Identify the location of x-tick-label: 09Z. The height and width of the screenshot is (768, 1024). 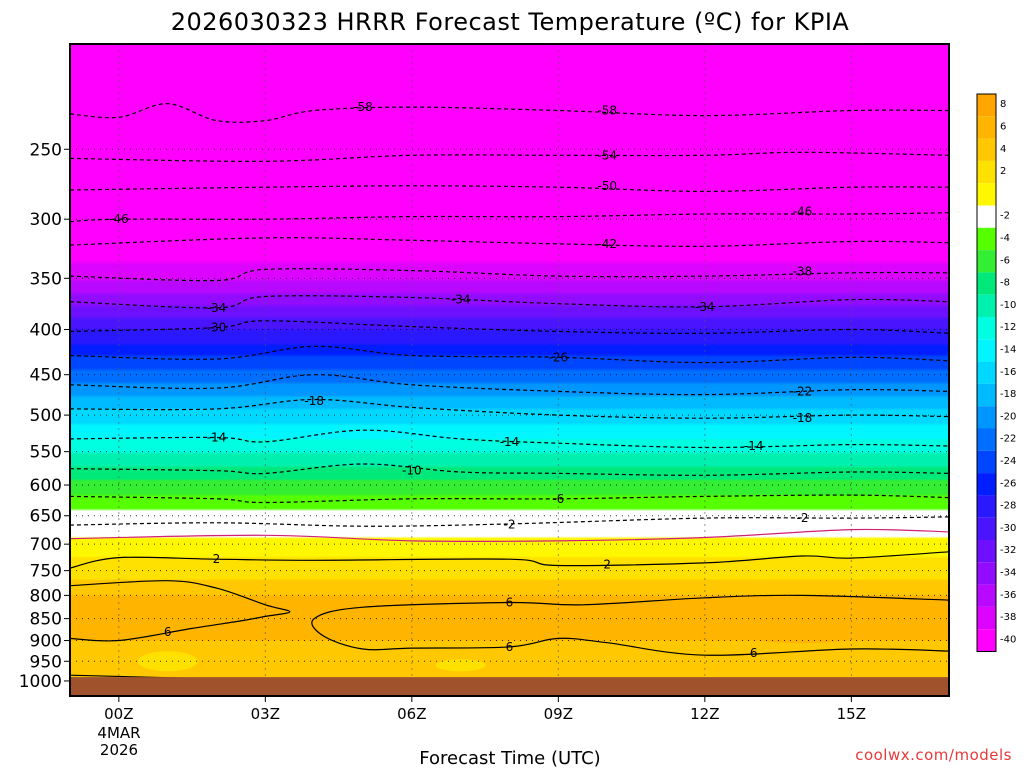
(558, 714).